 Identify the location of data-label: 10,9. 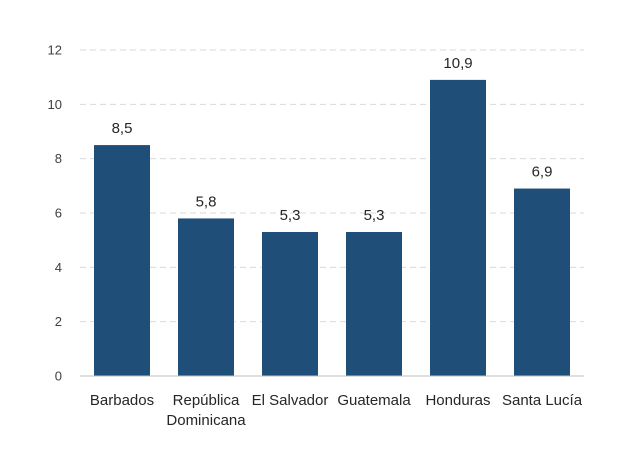
(457, 63).